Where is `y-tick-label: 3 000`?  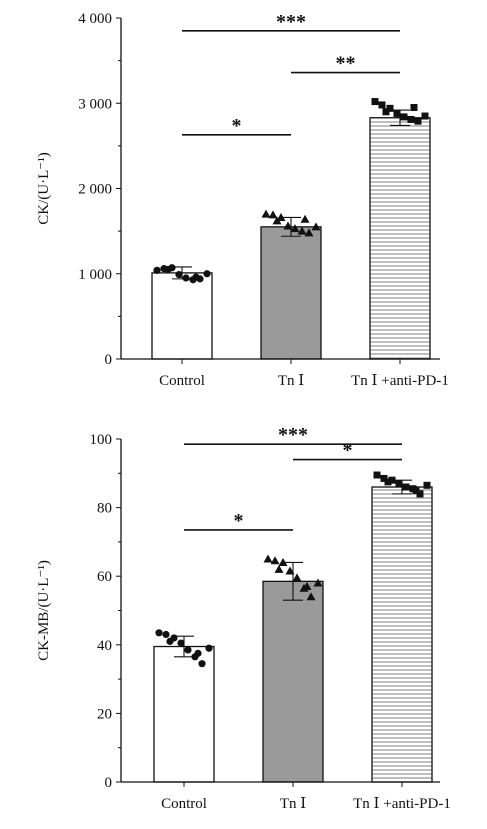
y-tick-label: 3 000 is located at coordinates (95, 104).